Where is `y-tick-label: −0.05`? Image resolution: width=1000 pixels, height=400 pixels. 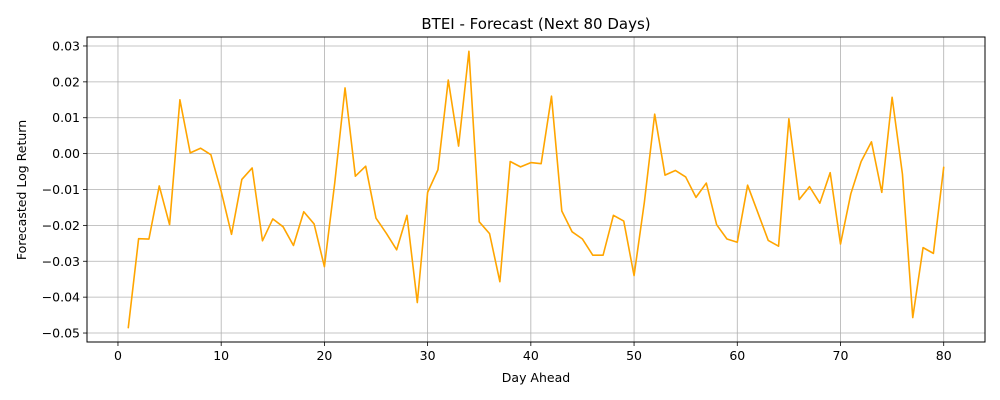
y-tick-label: −0.05 is located at coordinates (61, 333).